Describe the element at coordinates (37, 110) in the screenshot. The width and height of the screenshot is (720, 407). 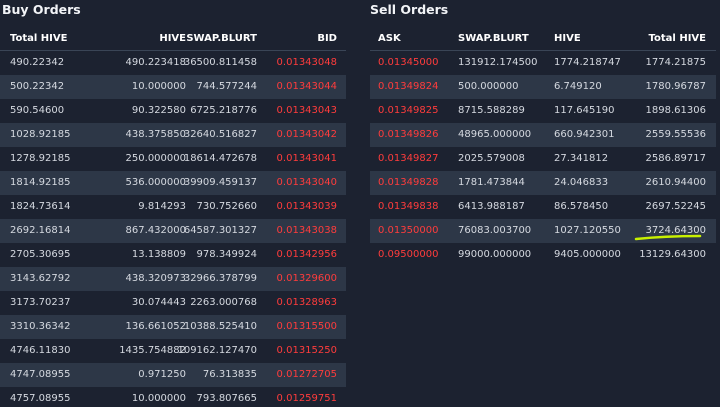
I see `amount-cell: 590.54600` at that location.